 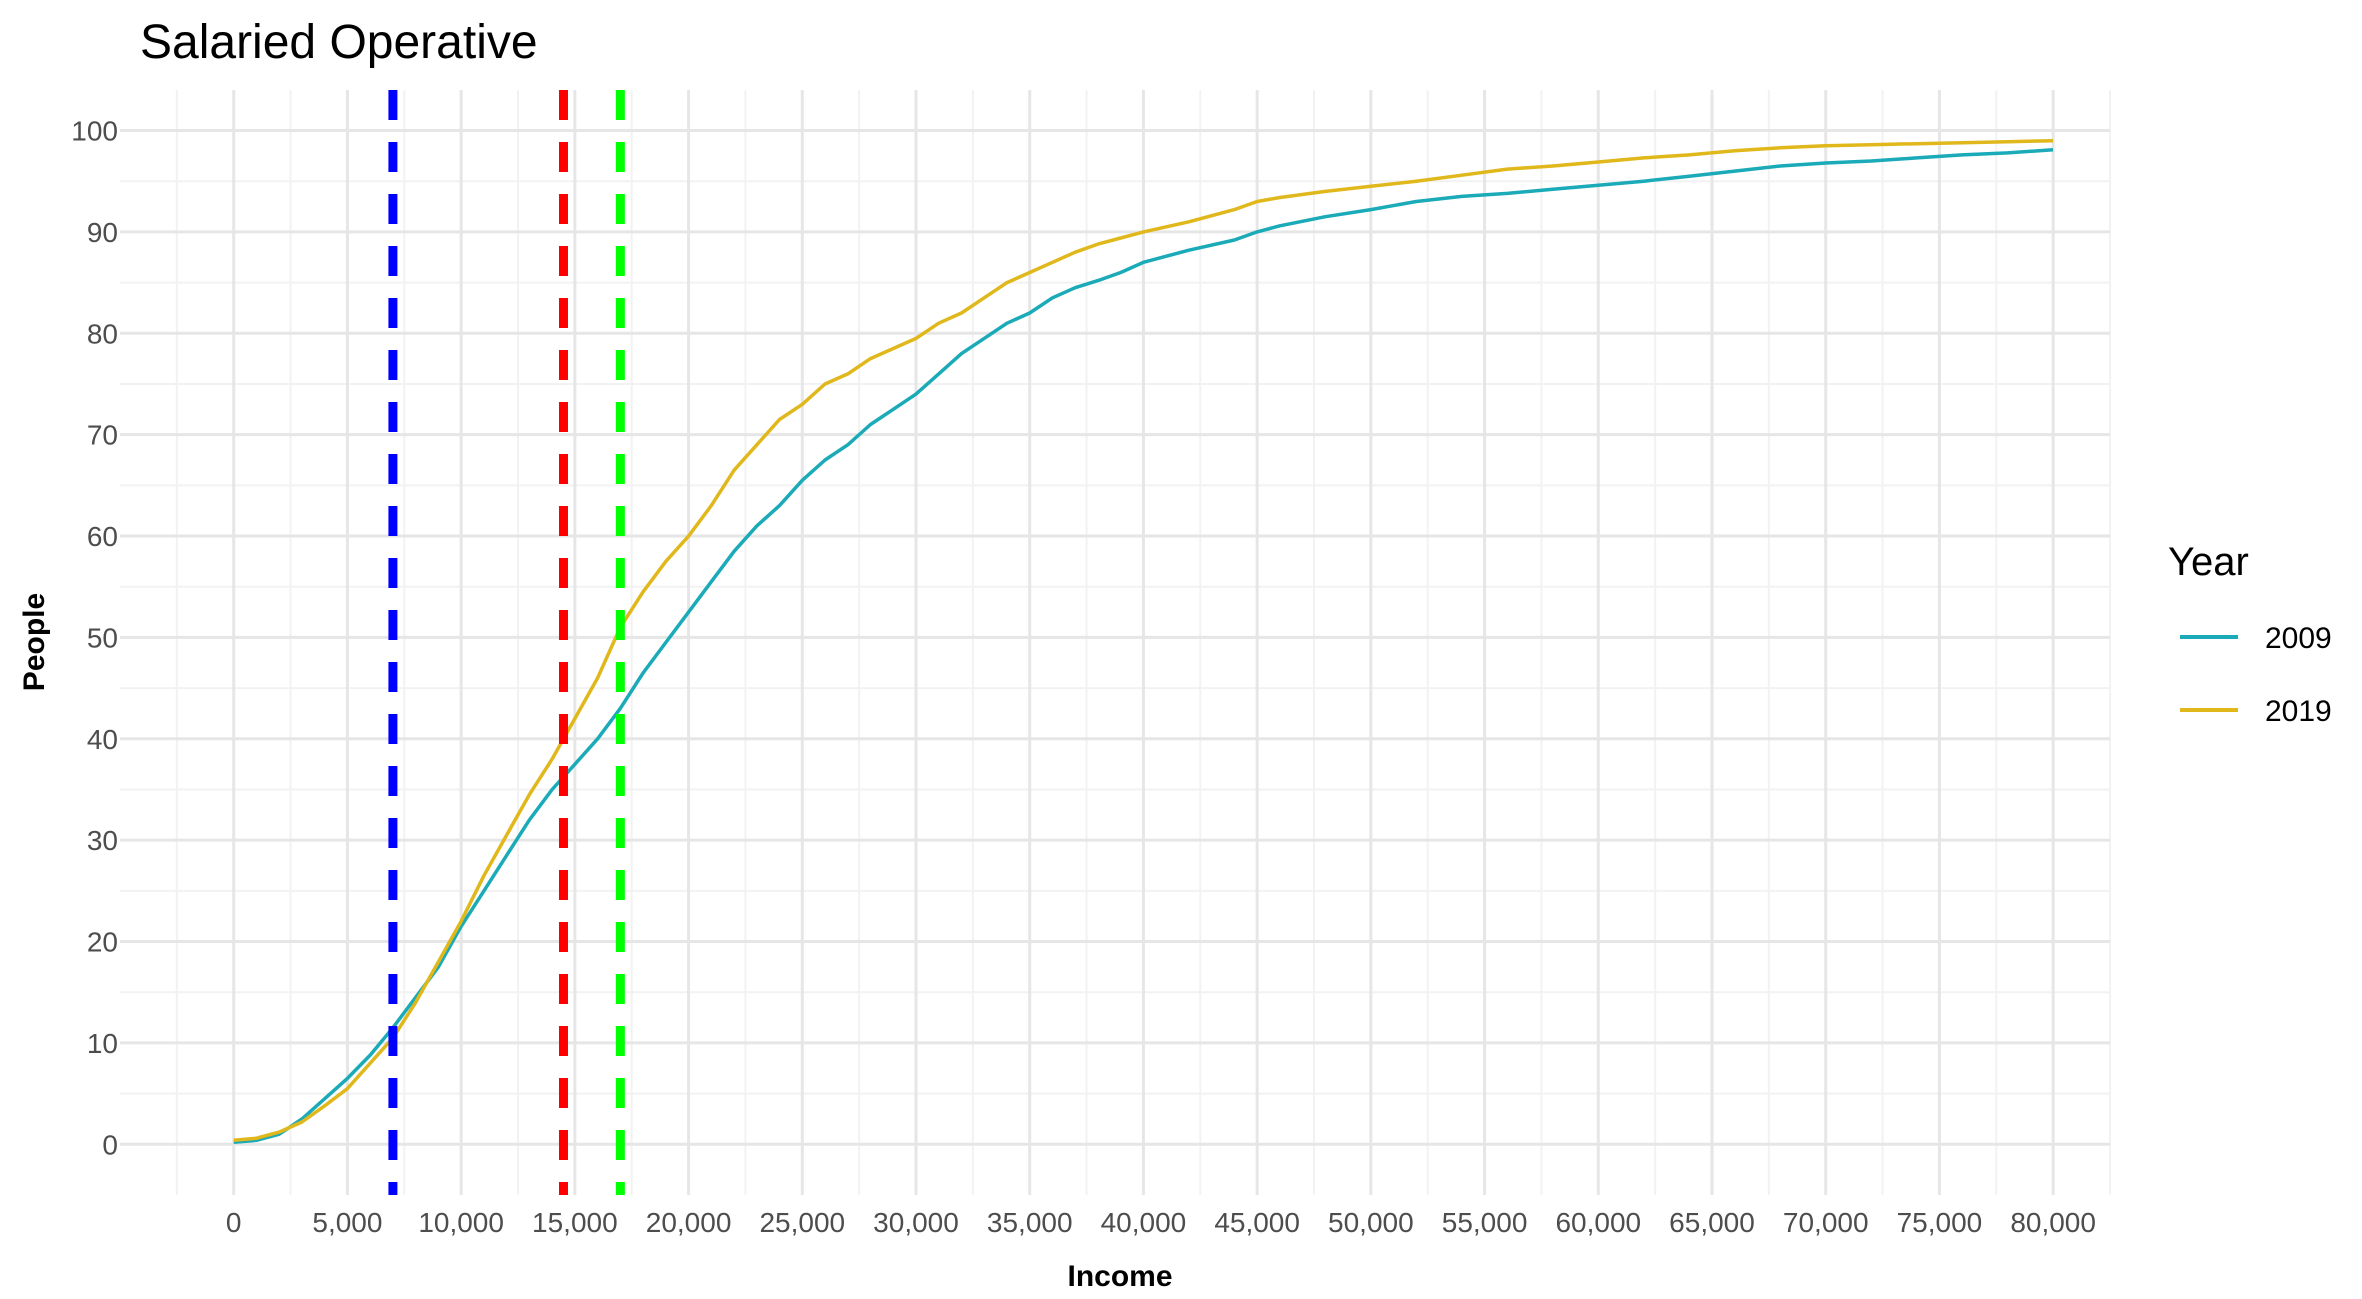 What do you see at coordinates (2298, 638) in the screenshot?
I see `legend-label-2009: 2009` at bounding box center [2298, 638].